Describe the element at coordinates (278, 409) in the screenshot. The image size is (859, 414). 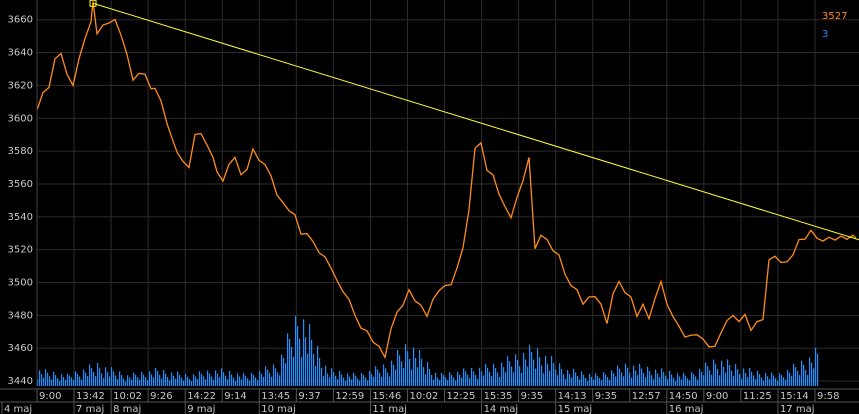
I see `x-day-label: 10 maj` at that location.